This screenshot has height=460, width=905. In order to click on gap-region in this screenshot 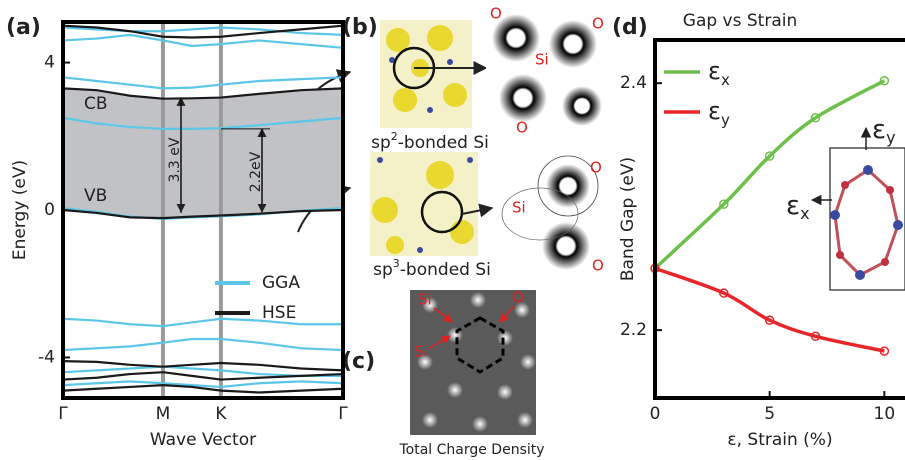, I will do `click(203, 153)`.